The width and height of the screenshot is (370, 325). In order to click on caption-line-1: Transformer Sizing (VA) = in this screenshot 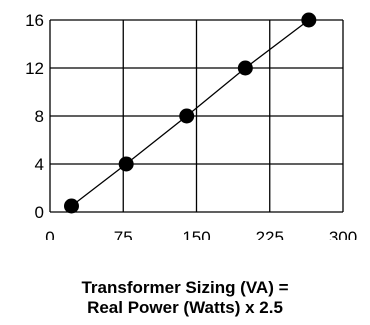, I will do `click(185, 287)`.